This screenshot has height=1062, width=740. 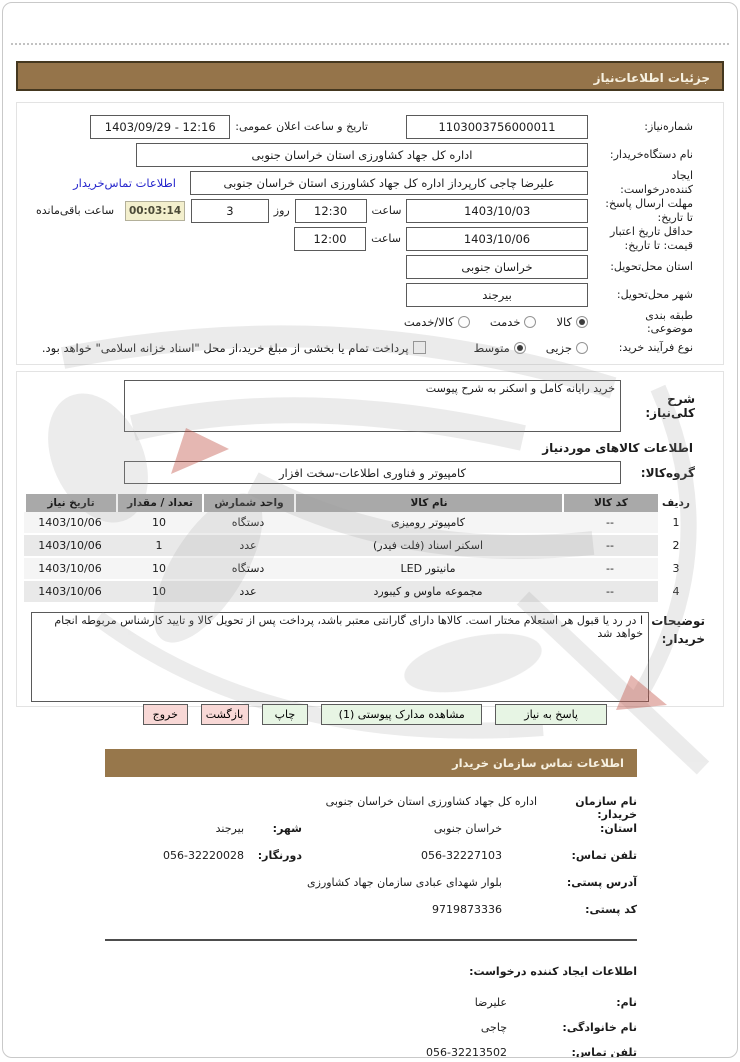 What do you see at coordinates (159, 503) in the screenshot?
I see `column-header: تعداد / مقدار` at bounding box center [159, 503].